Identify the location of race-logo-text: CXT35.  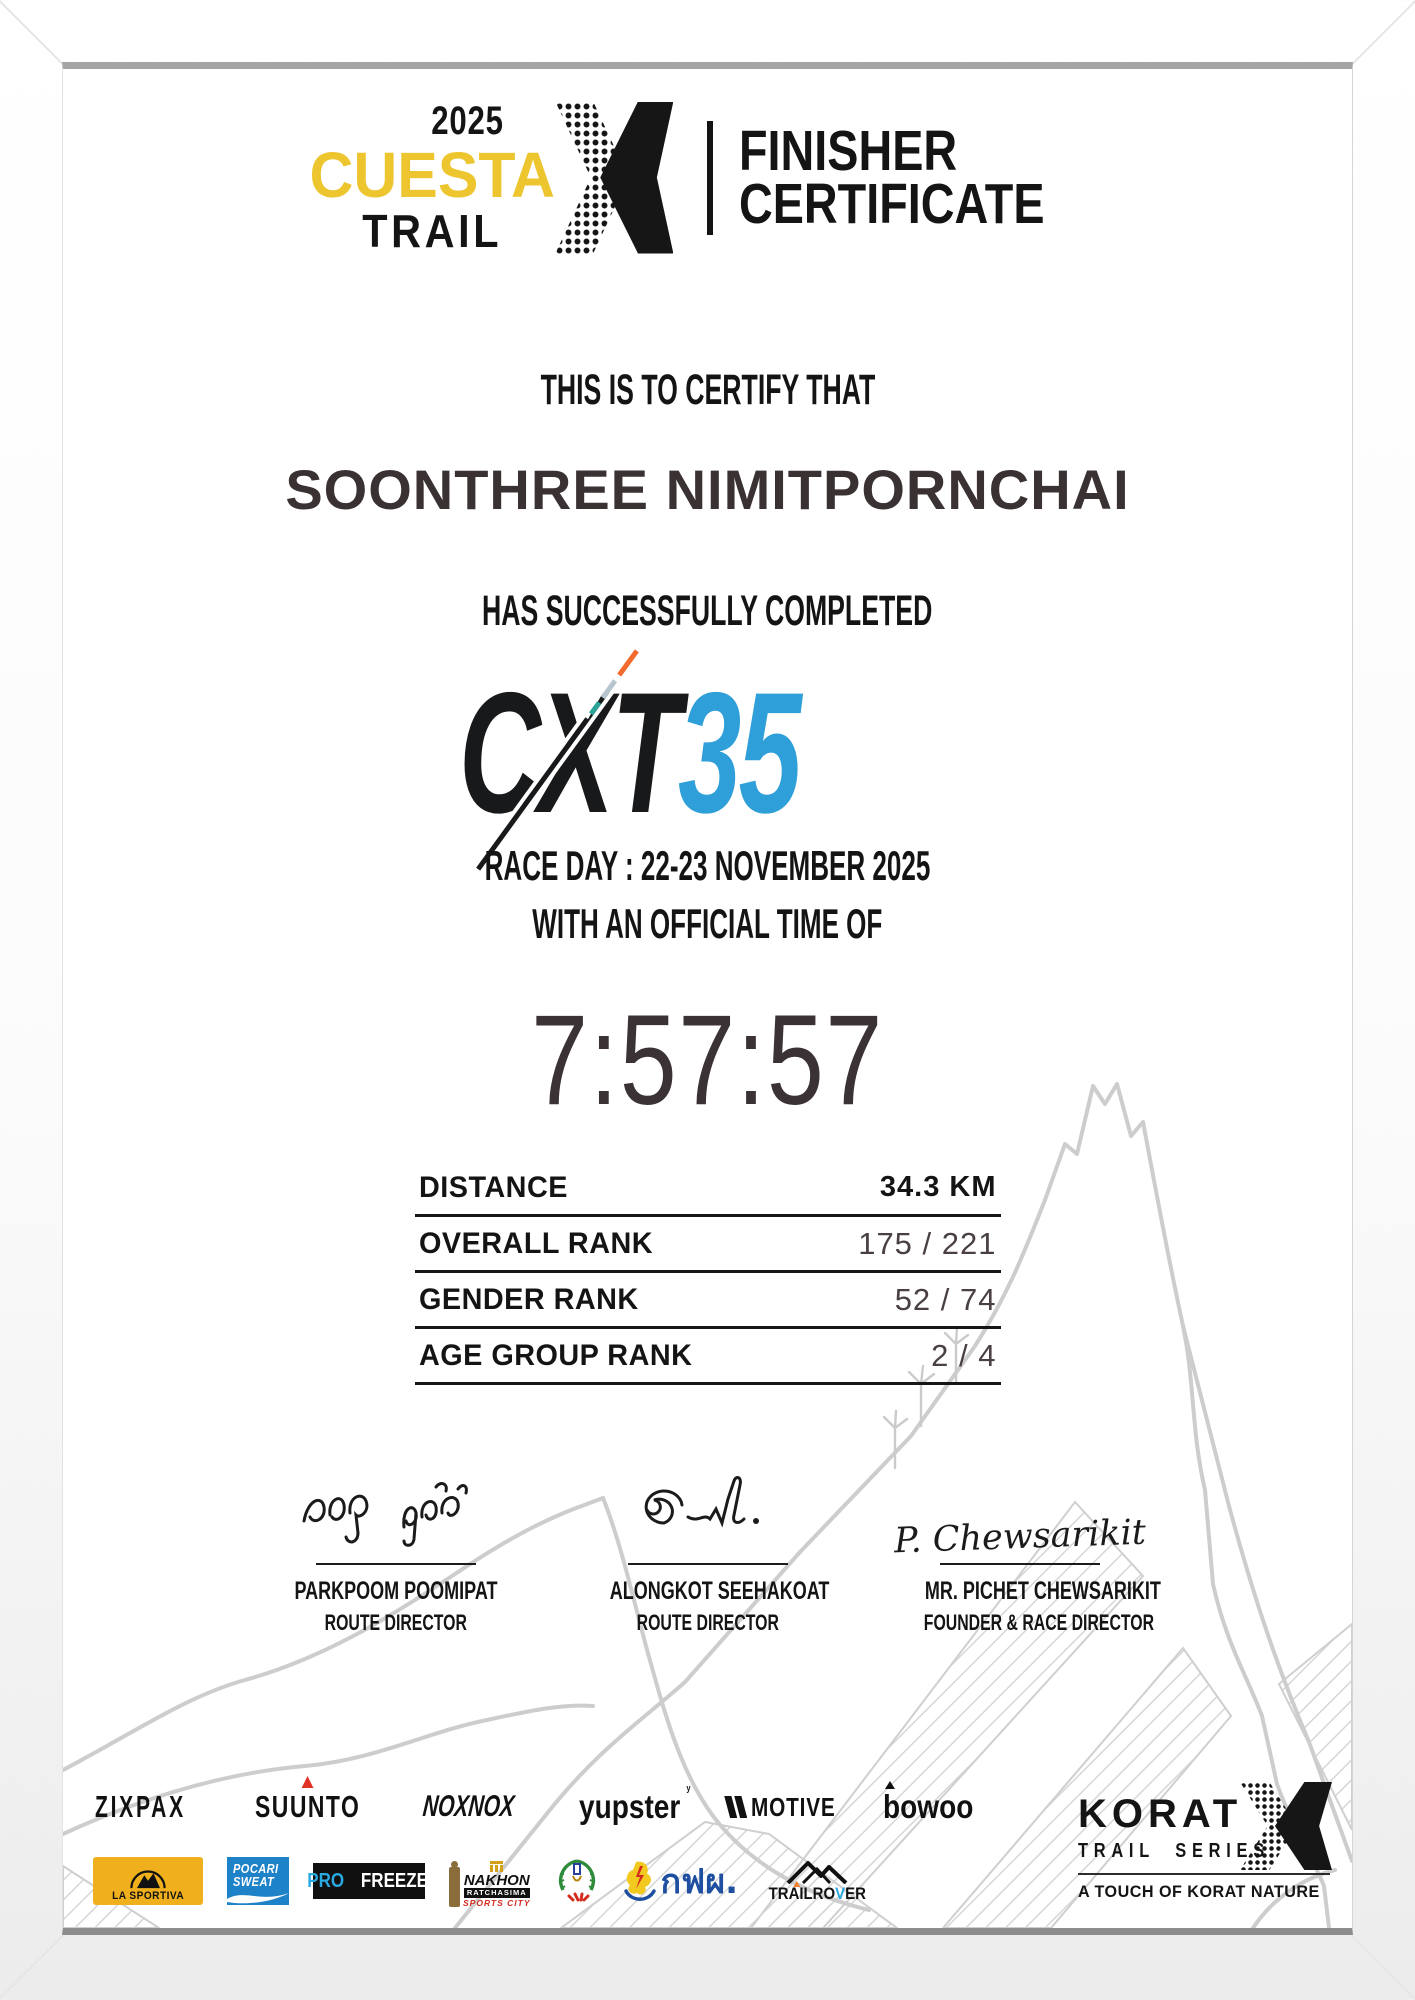
(630, 753).